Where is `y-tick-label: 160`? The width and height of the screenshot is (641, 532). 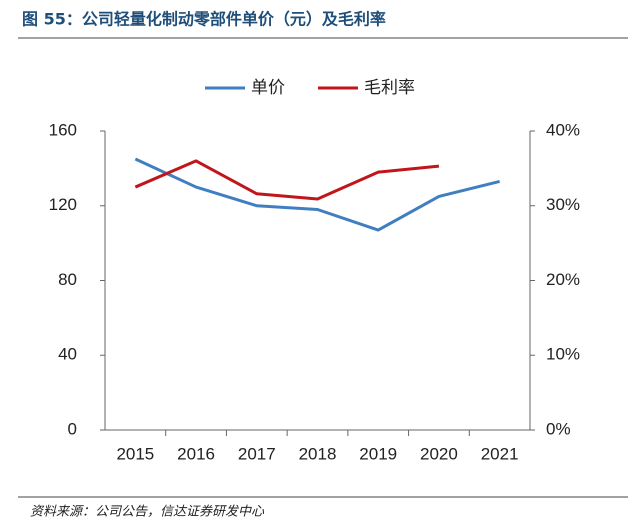
y-tick-label: 160 is located at coordinates (63, 129).